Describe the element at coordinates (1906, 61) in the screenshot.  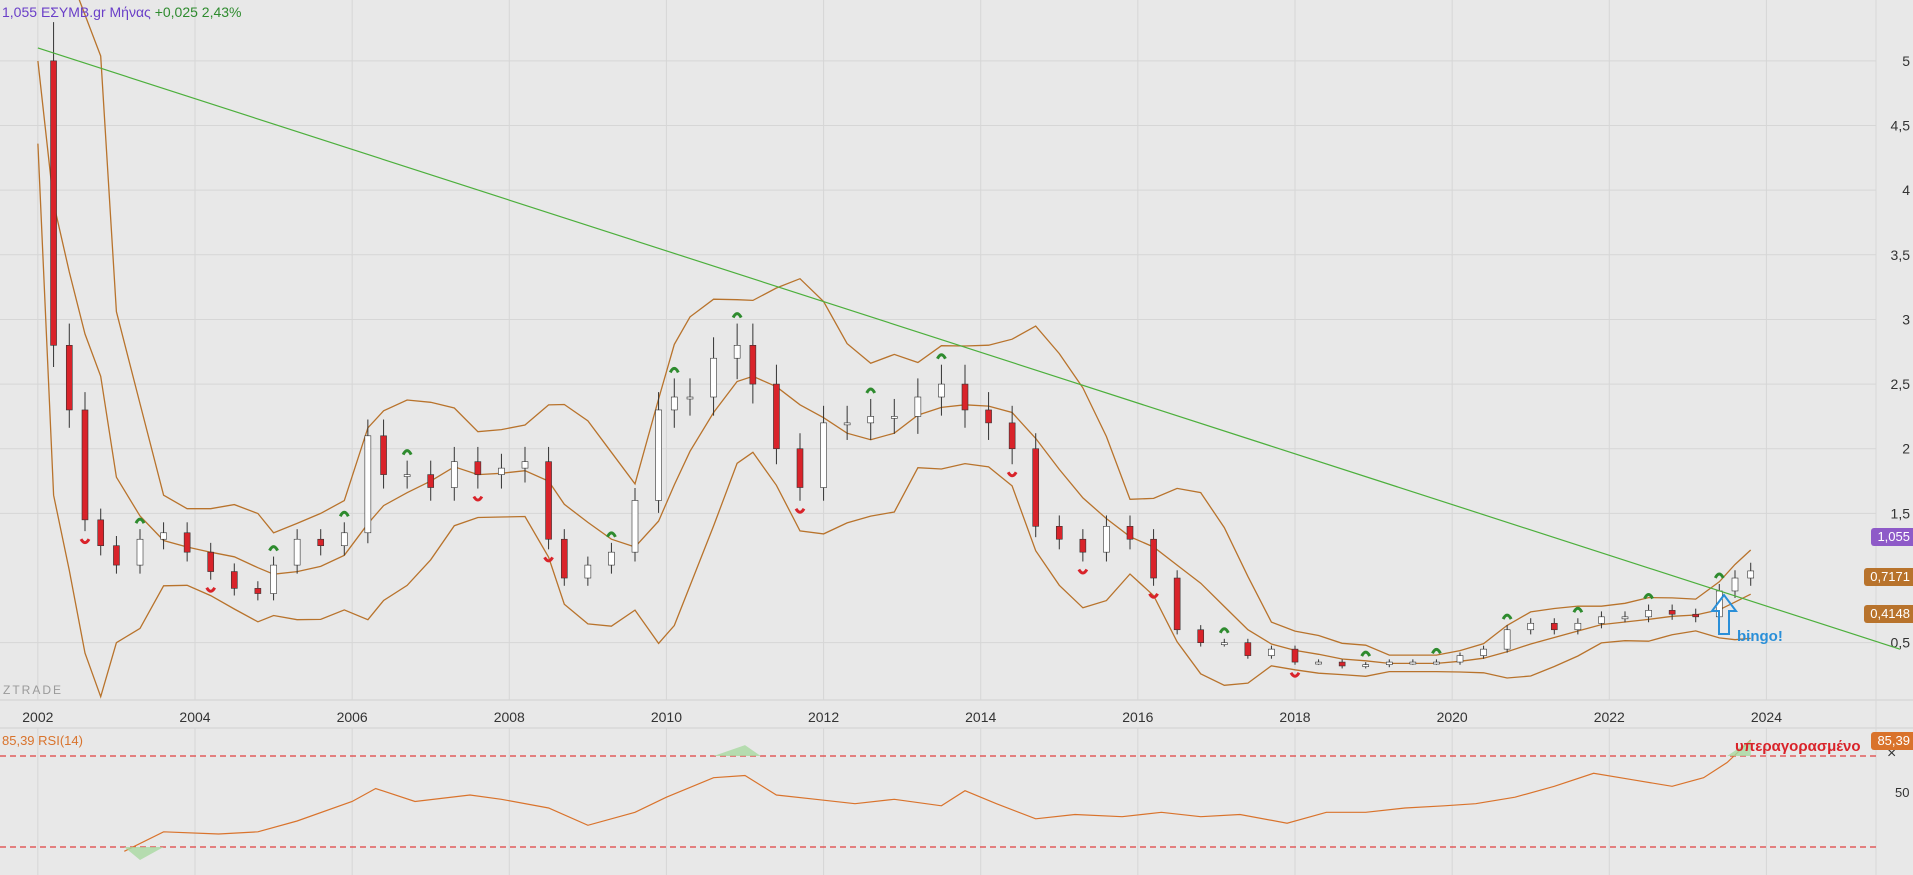
I see `y-tick-label: 5` at that location.